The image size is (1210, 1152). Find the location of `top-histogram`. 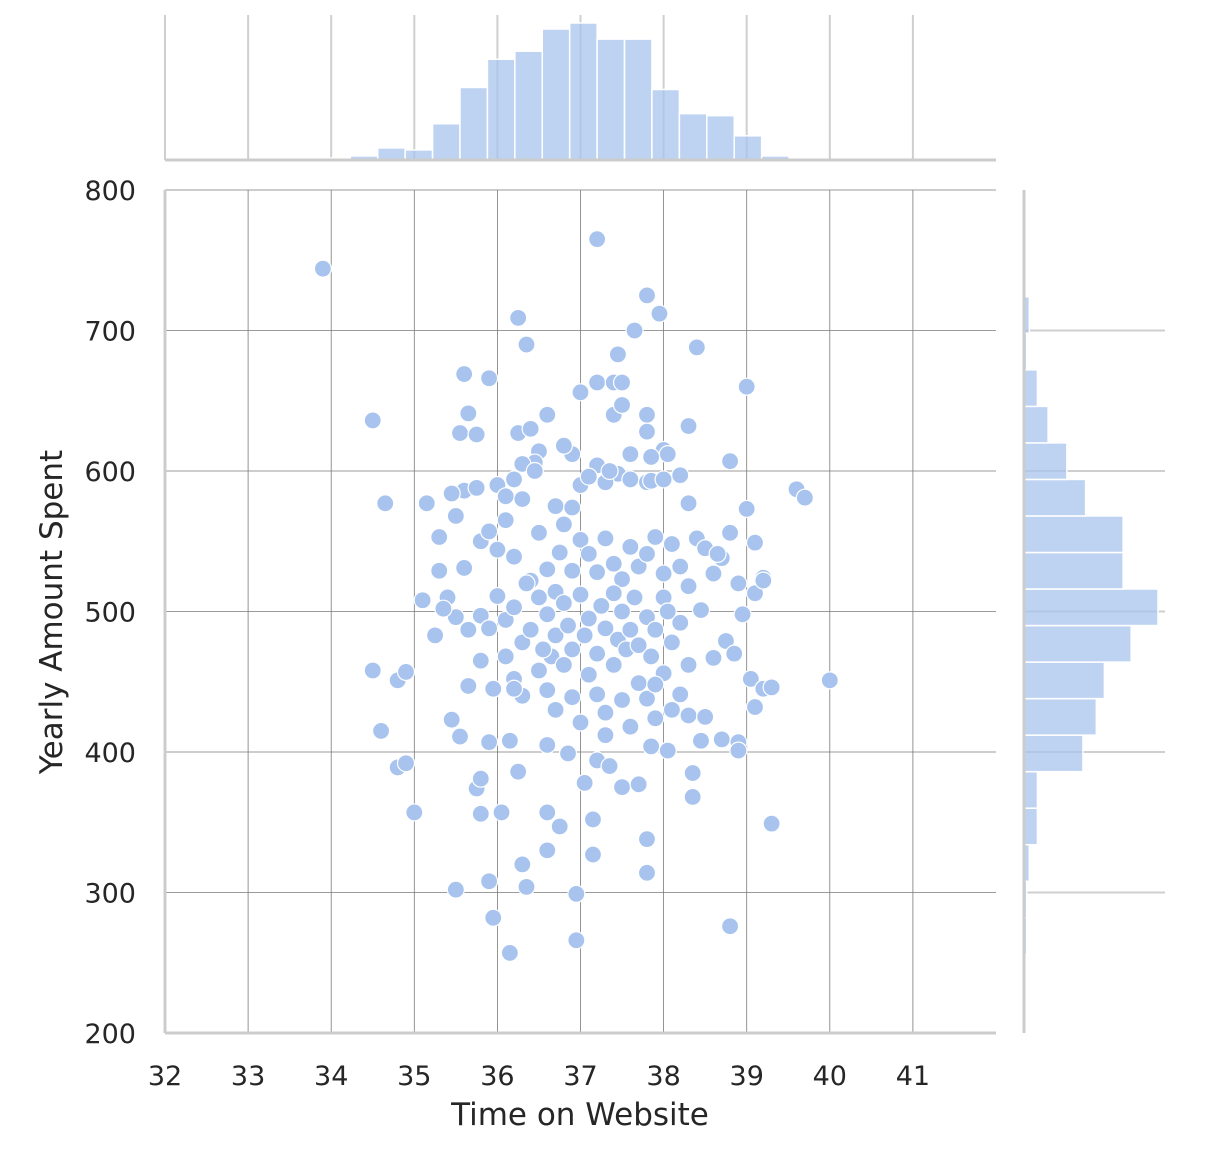

top-histogram is located at coordinates (570, 91).